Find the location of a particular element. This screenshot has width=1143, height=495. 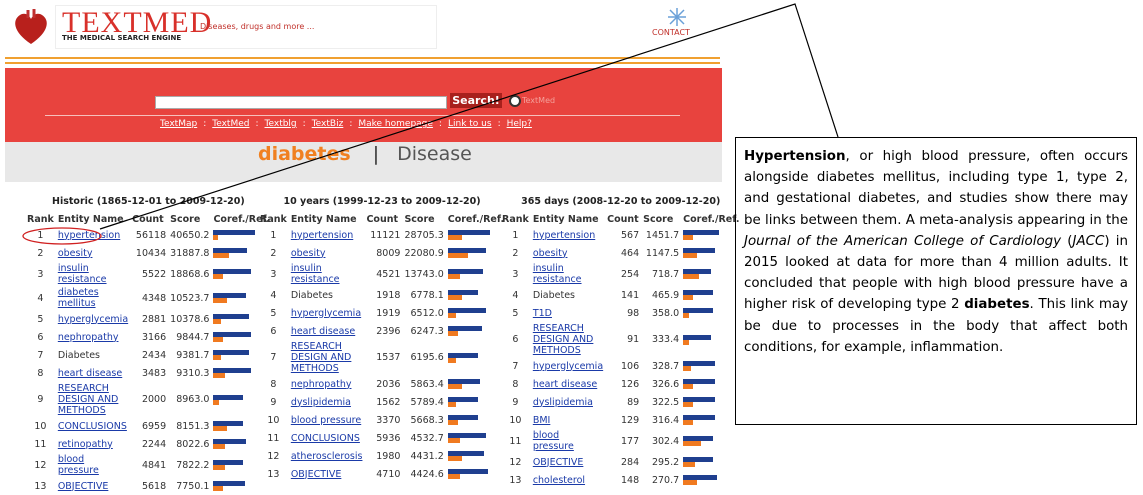

entity-cell: cholesterol is located at coordinates (568, 480).